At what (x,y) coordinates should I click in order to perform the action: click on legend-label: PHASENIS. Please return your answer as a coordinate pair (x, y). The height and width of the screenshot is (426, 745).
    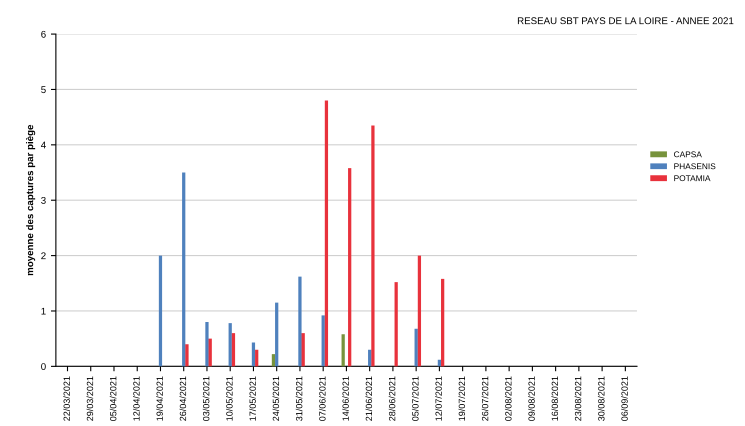
    Looking at the image, I should click on (695, 166).